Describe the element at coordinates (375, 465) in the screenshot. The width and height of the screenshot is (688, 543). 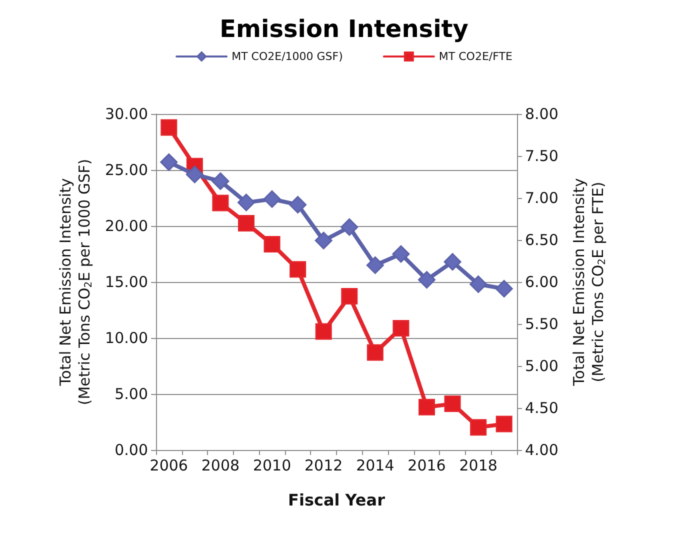
I see `x-tick-label: 2014` at that location.